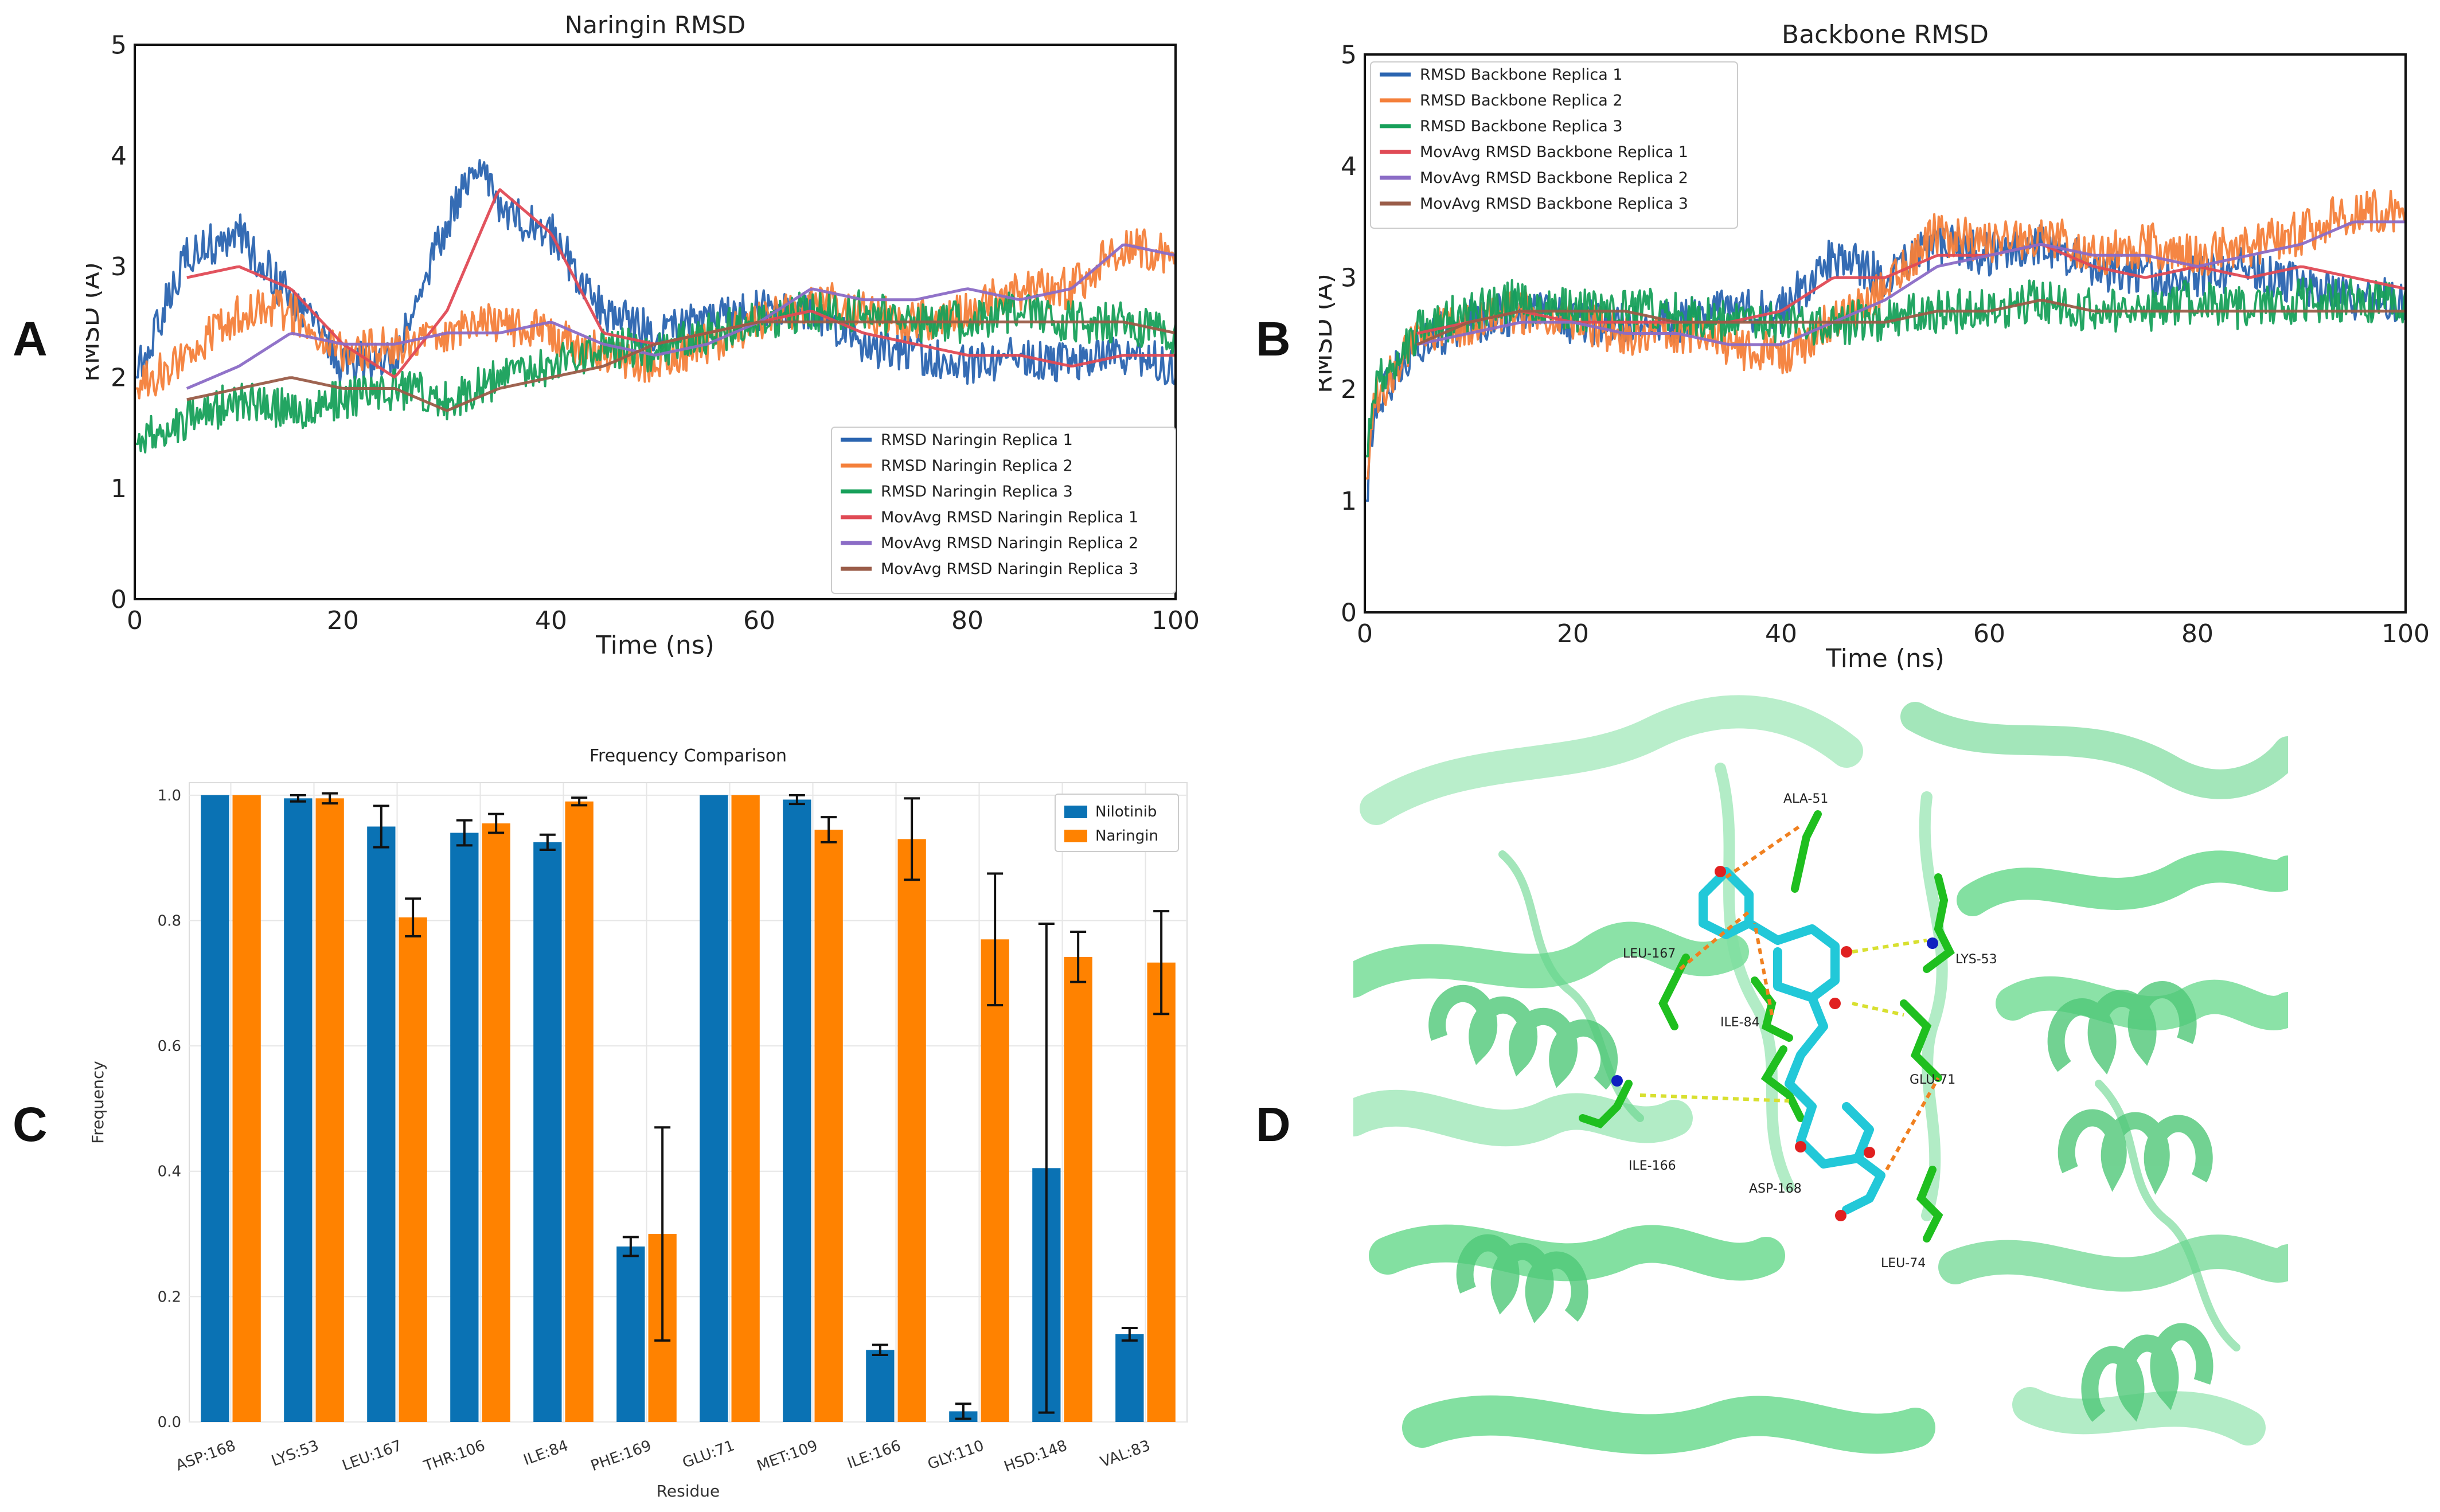  Describe the element at coordinates (1009, 543) in the screenshot. I see `chart-a-legend-label-movavg-rmsd-naringin-replica-2: MovAvg RMSD Naringin Replica 2` at that location.